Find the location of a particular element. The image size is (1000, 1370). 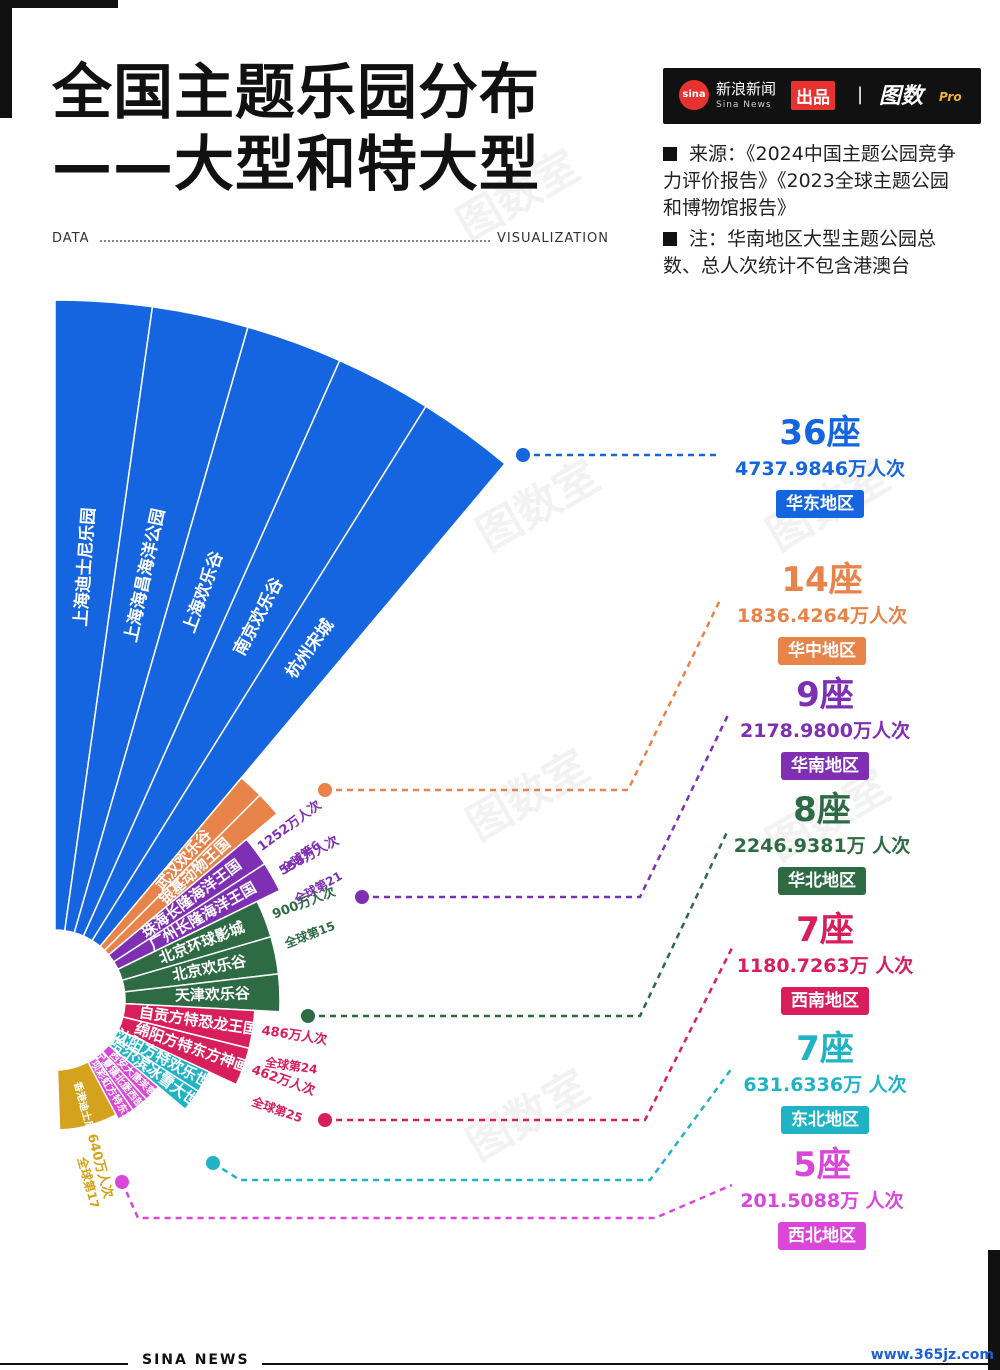

region-north: 8座 2246.9381万 人次 华北地区 is located at coordinates (822, 838).